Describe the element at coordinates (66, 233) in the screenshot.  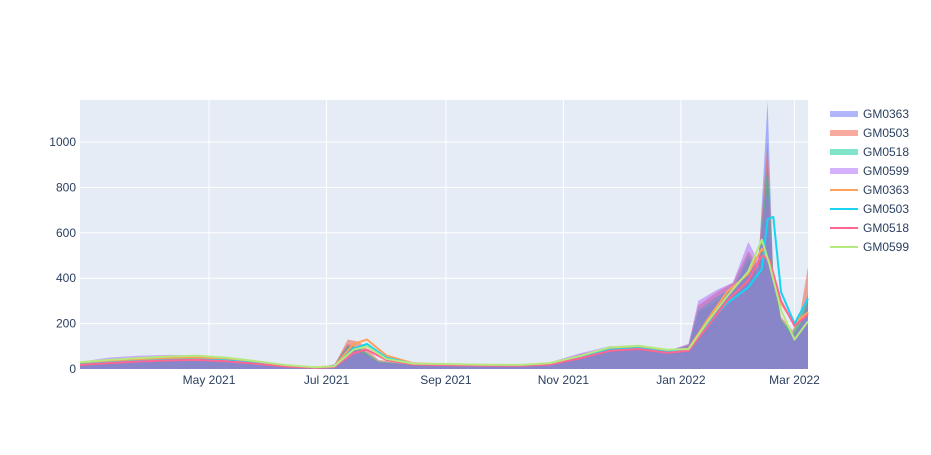
I see `y-tick-label: 600` at that location.